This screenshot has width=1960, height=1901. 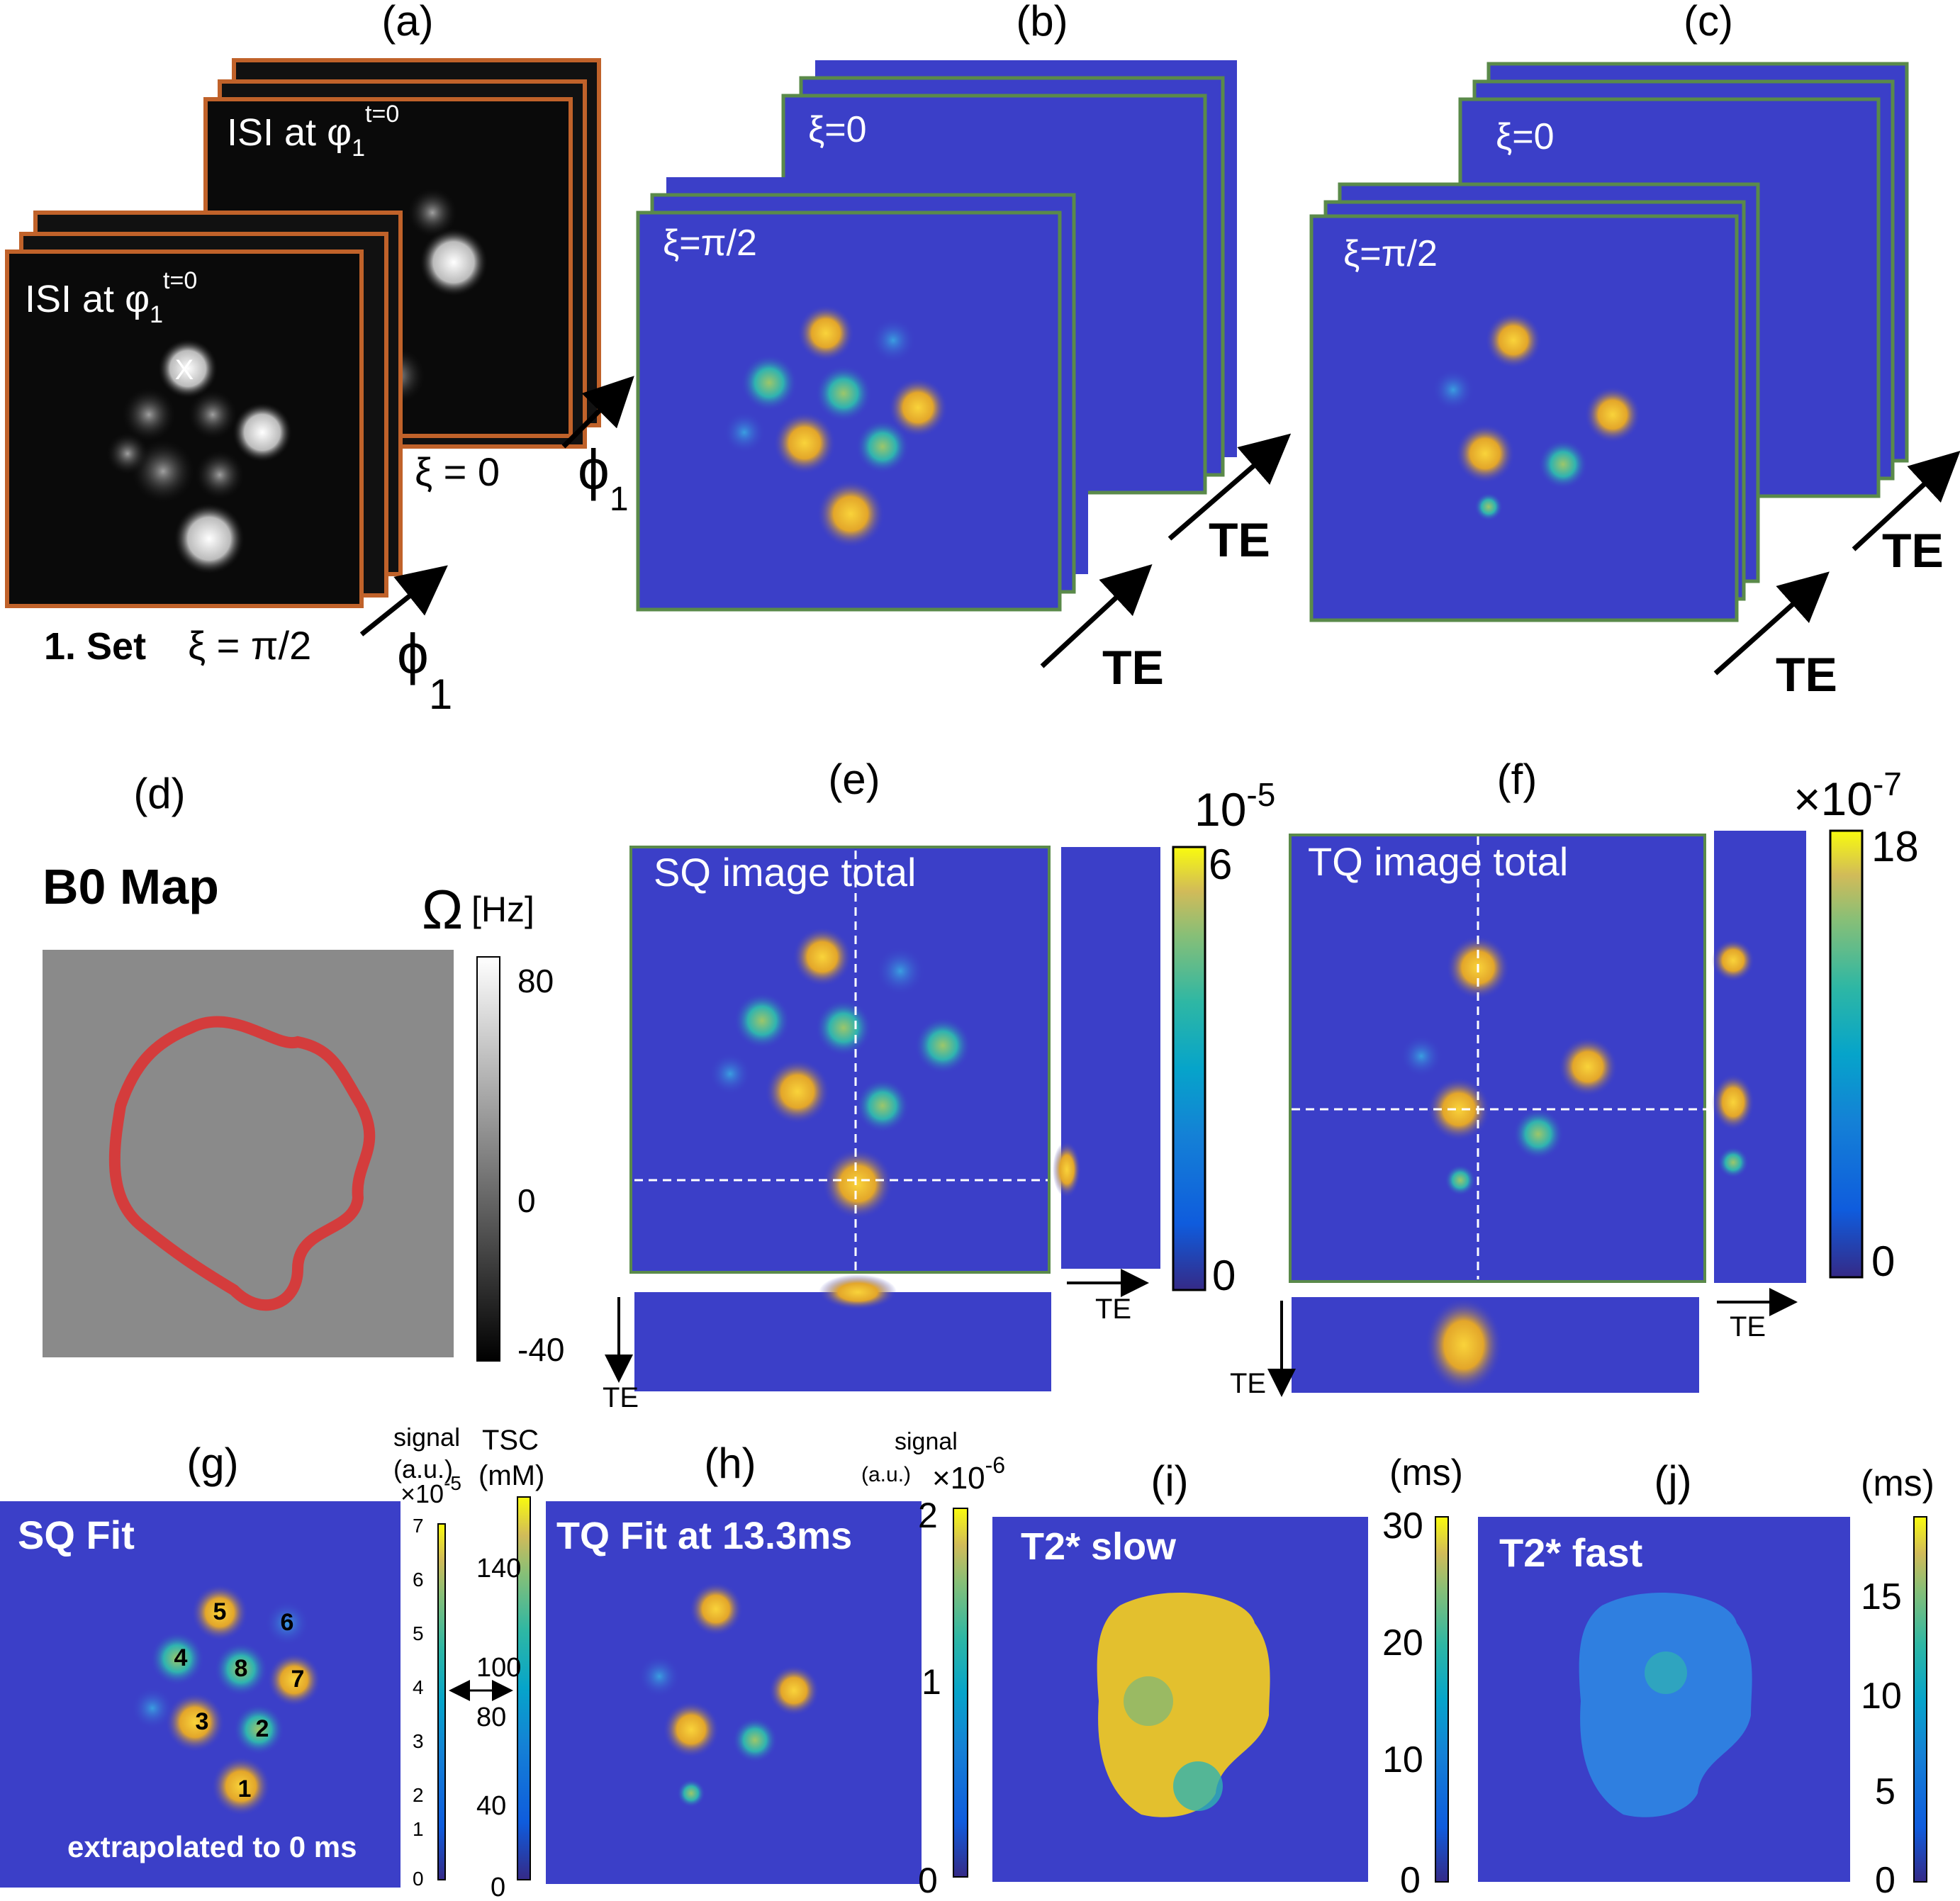 What do you see at coordinates (842, 1341) in the screenshot?
I see `te-profile-horizontal` at bounding box center [842, 1341].